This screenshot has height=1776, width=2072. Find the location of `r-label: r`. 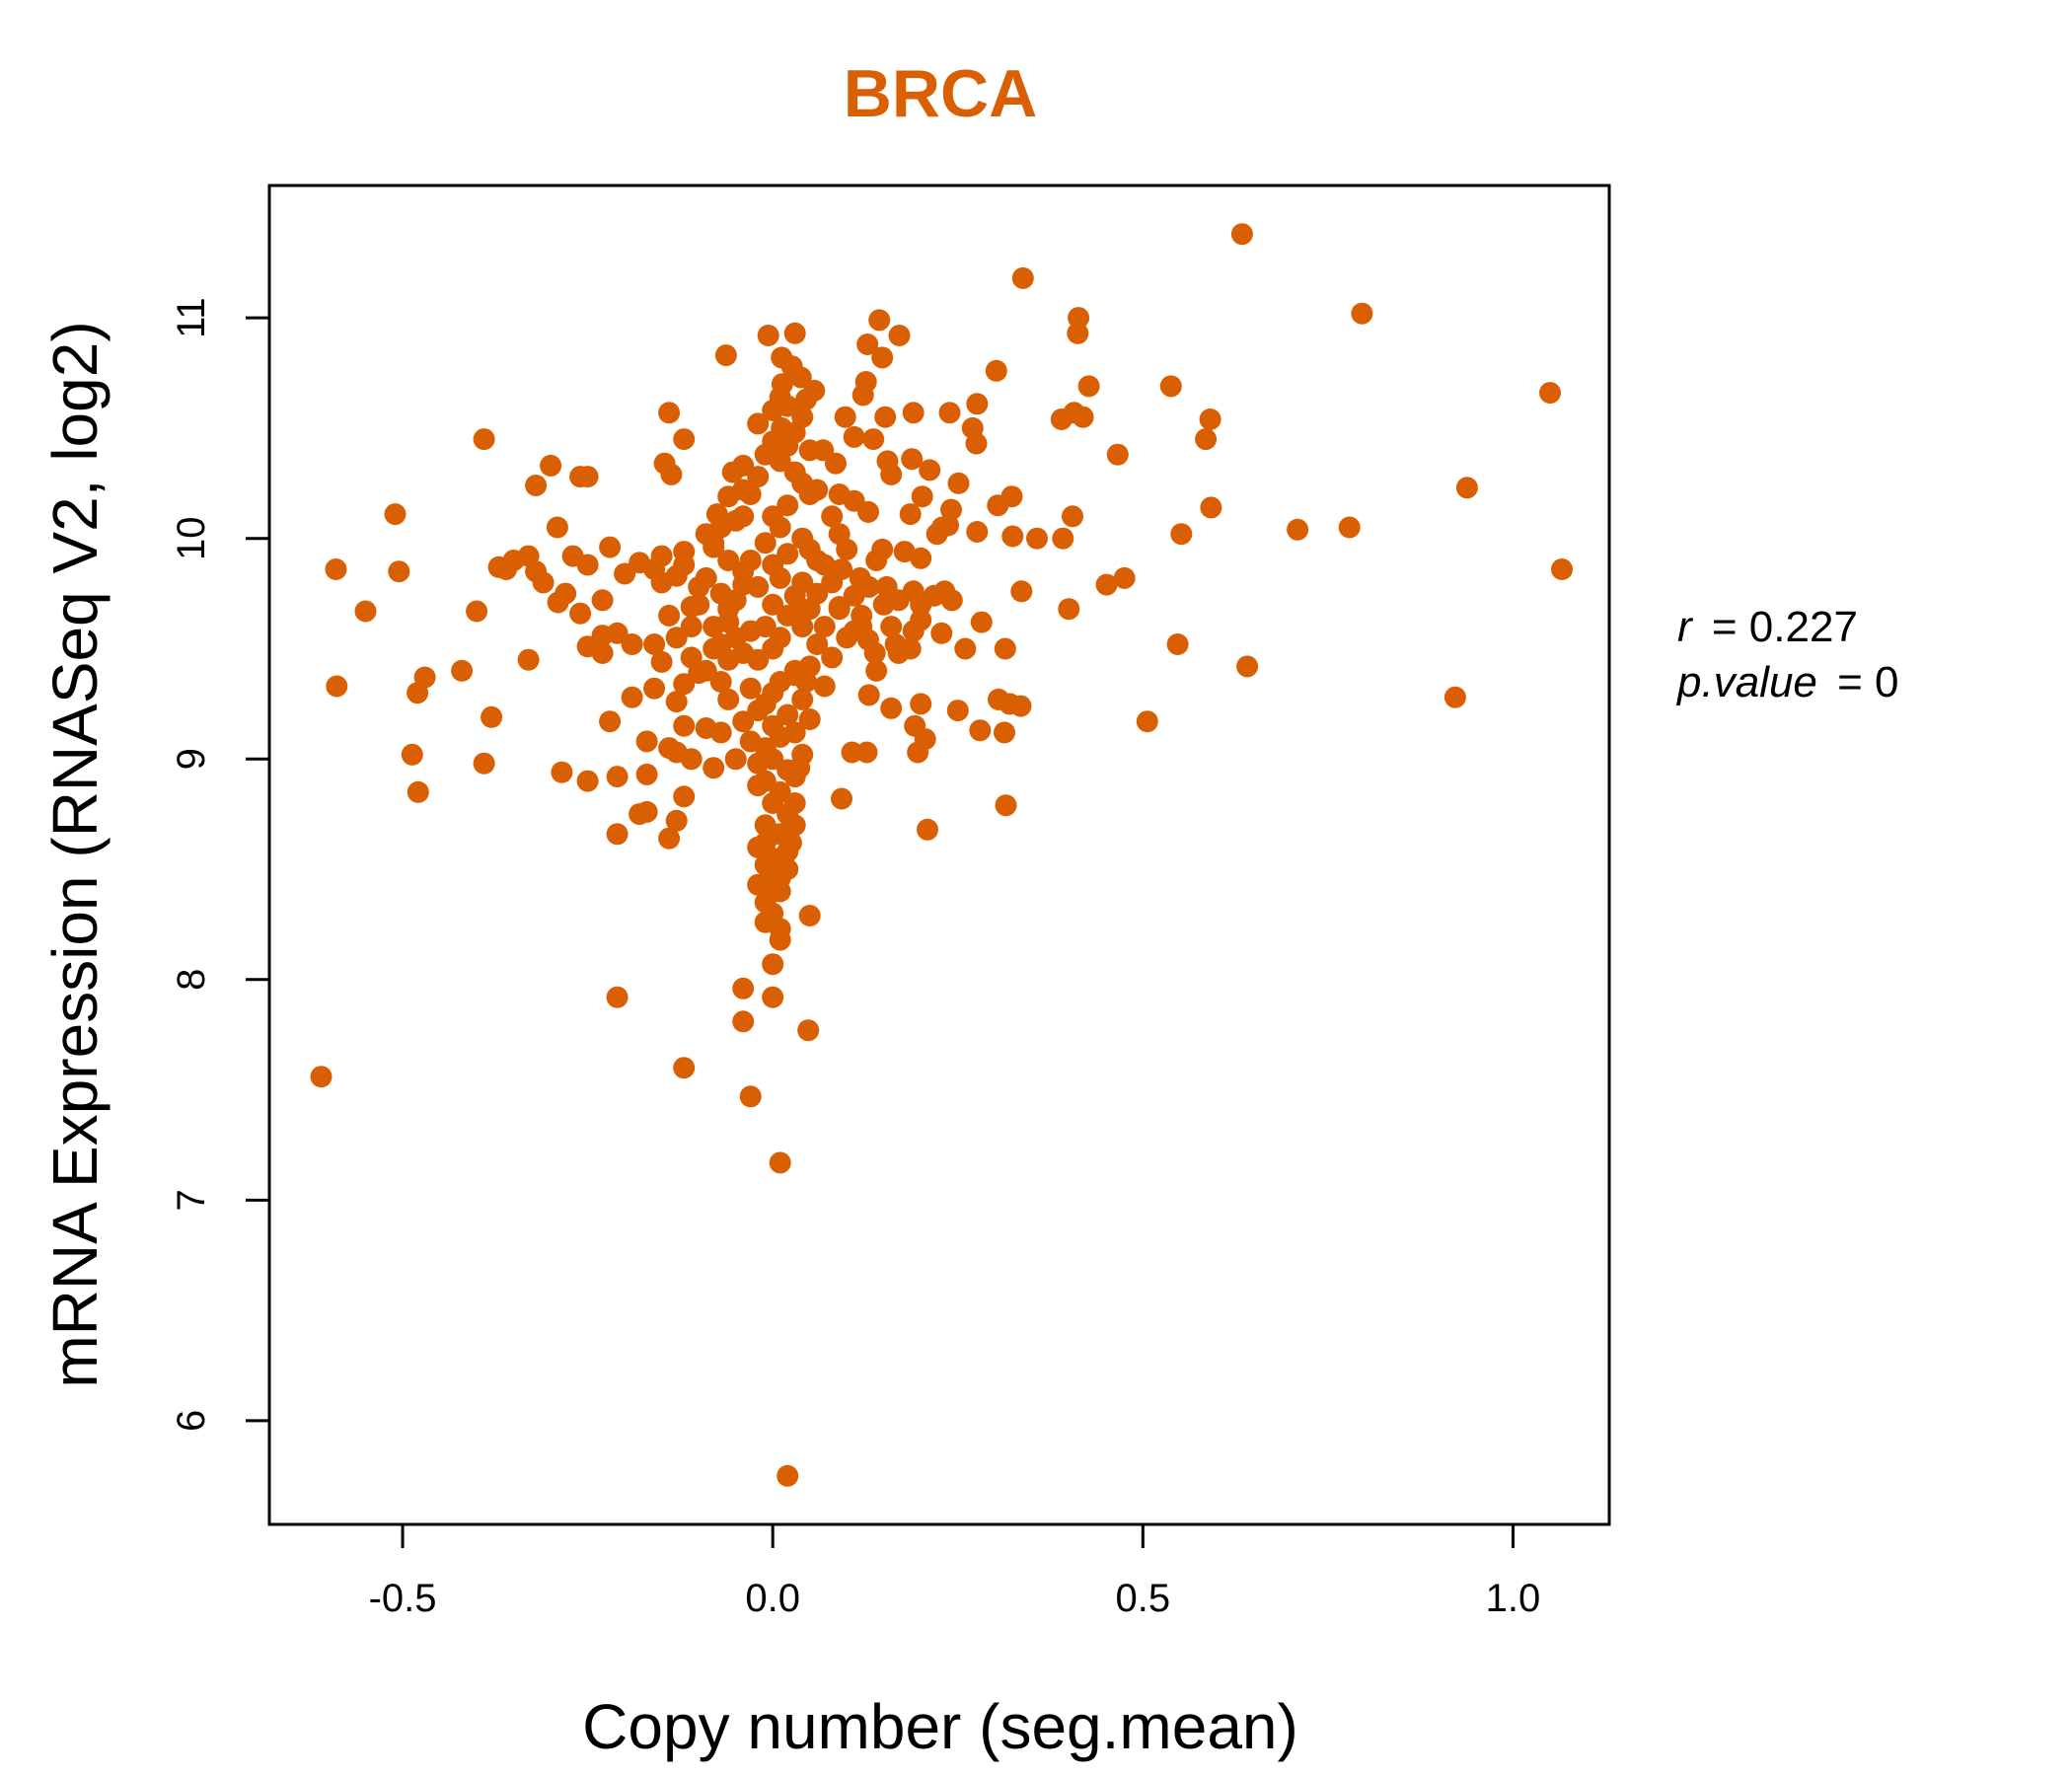

r-label: r is located at coordinates (1685, 627).